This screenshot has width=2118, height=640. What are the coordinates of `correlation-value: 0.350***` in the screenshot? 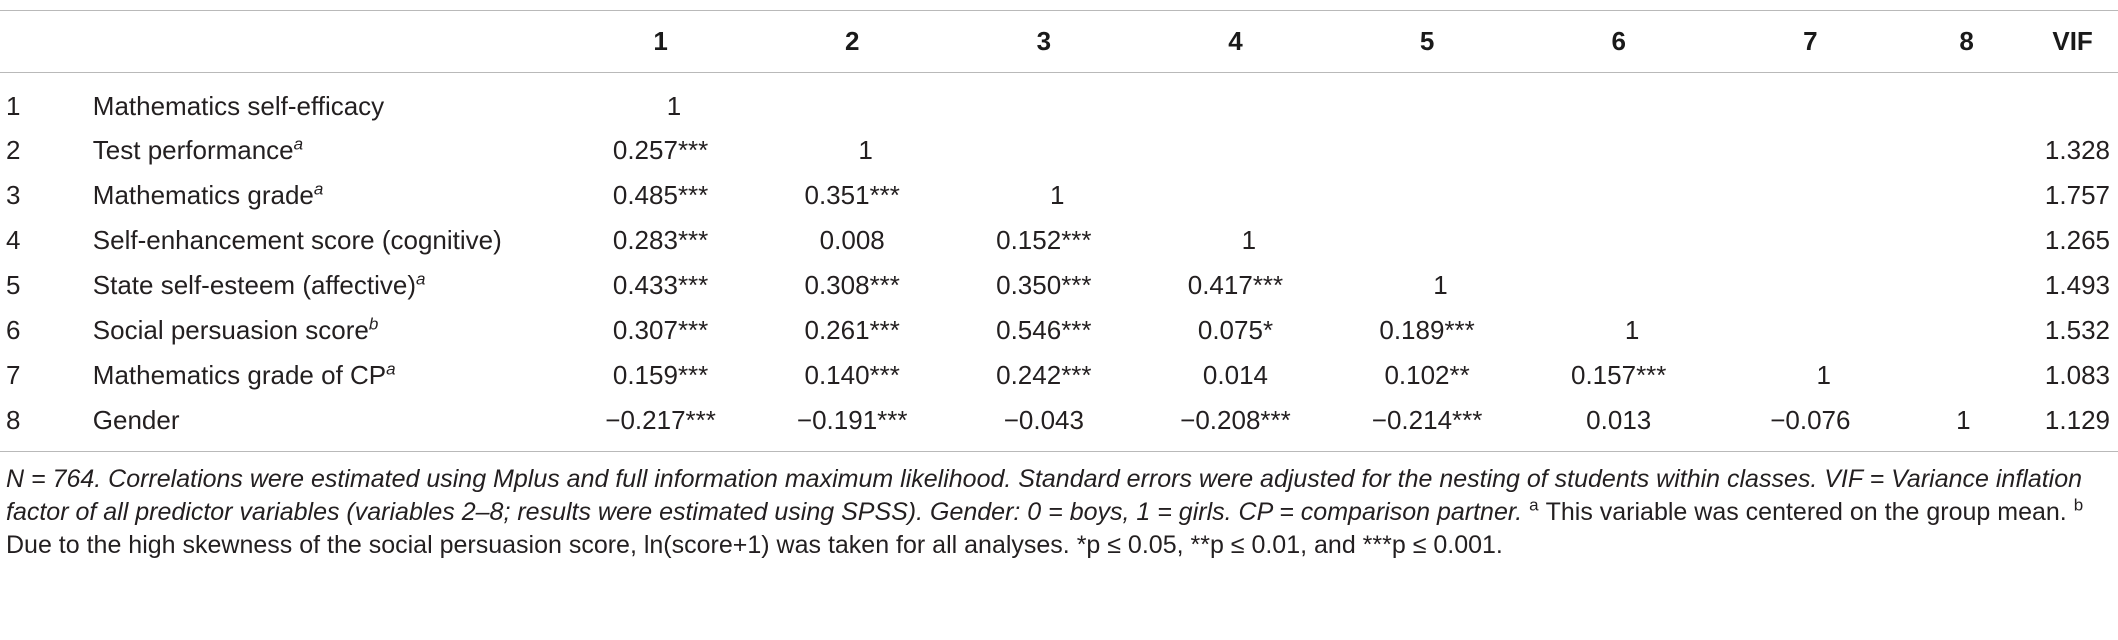 It's located at (1044, 285).